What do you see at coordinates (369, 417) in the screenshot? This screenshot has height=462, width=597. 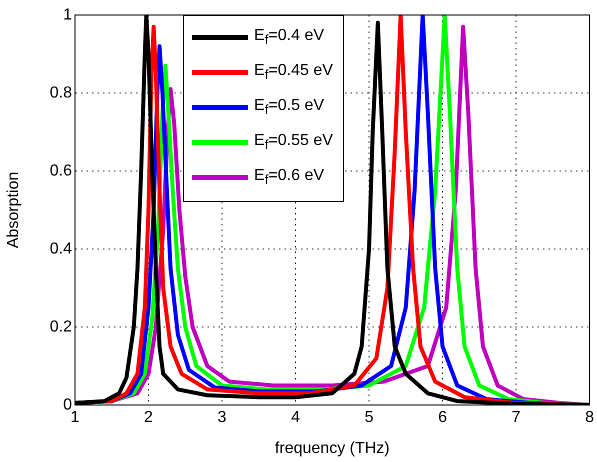 I see `x-tick-label: 5` at bounding box center [369, 417].